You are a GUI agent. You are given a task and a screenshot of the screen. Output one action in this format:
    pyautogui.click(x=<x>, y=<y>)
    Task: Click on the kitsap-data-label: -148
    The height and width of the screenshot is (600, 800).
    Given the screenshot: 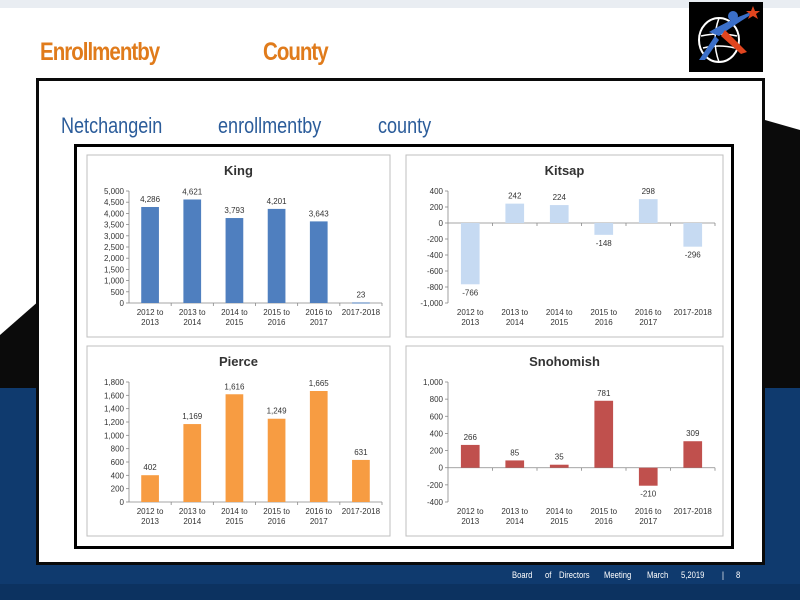 What is the action you would take?
    pyautogui.click(x=604, y=243)
    